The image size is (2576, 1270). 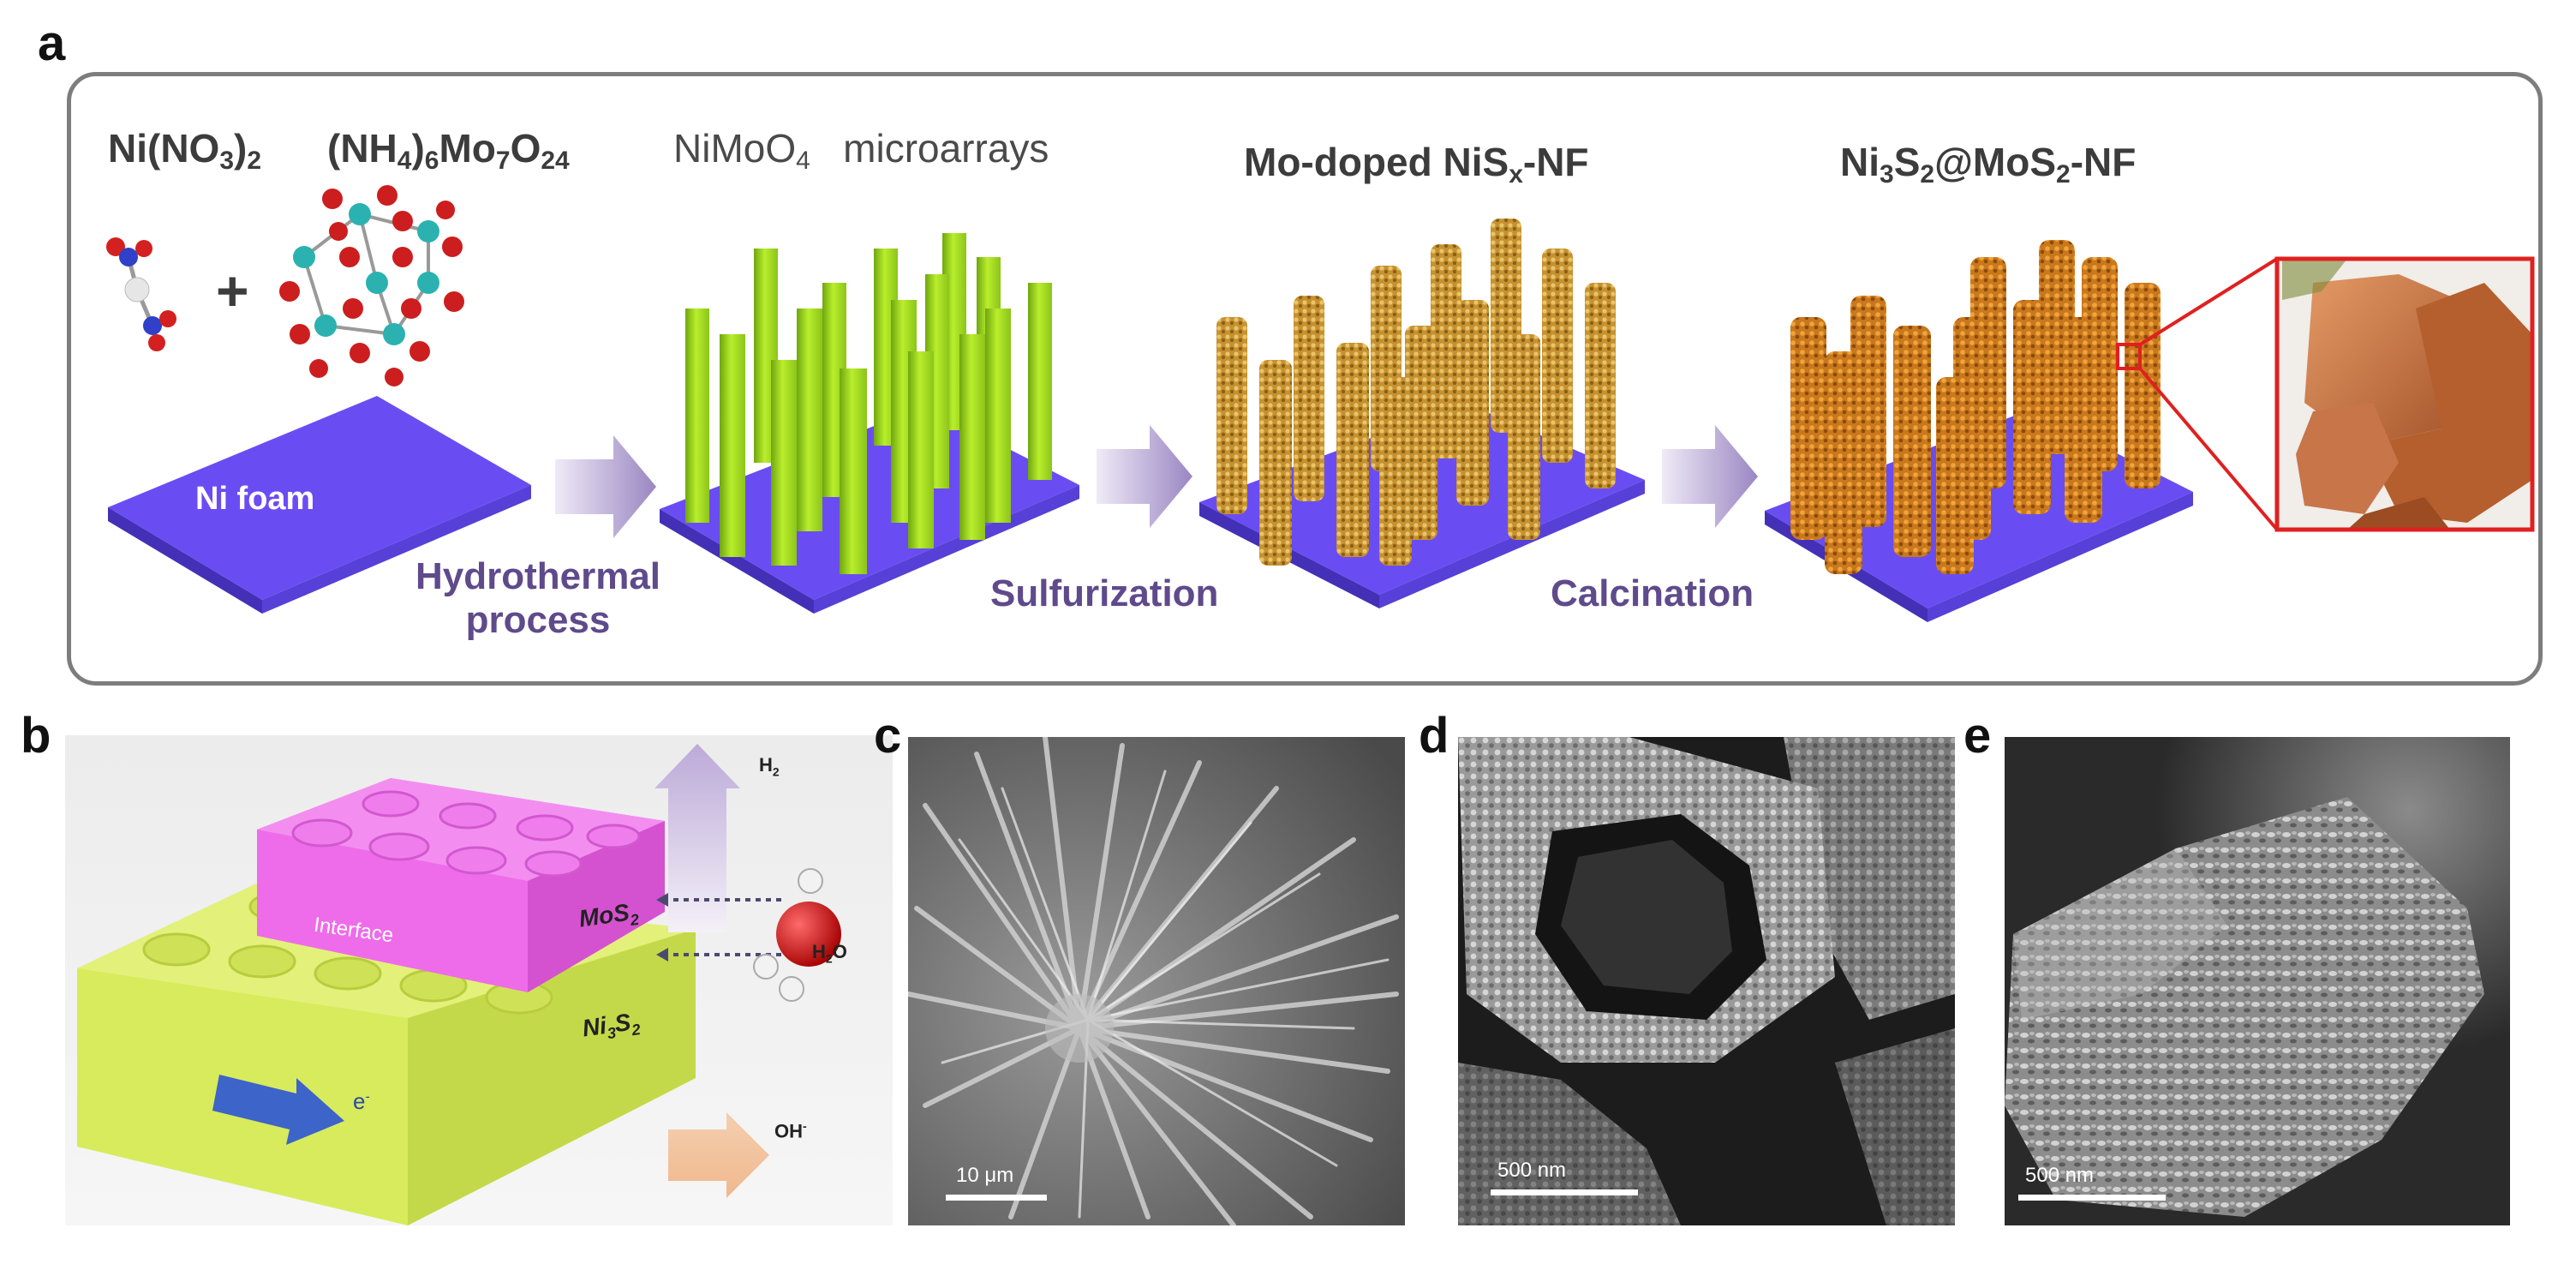 I want to click on arrow-hydrothermal, so click(x=605, y=486).